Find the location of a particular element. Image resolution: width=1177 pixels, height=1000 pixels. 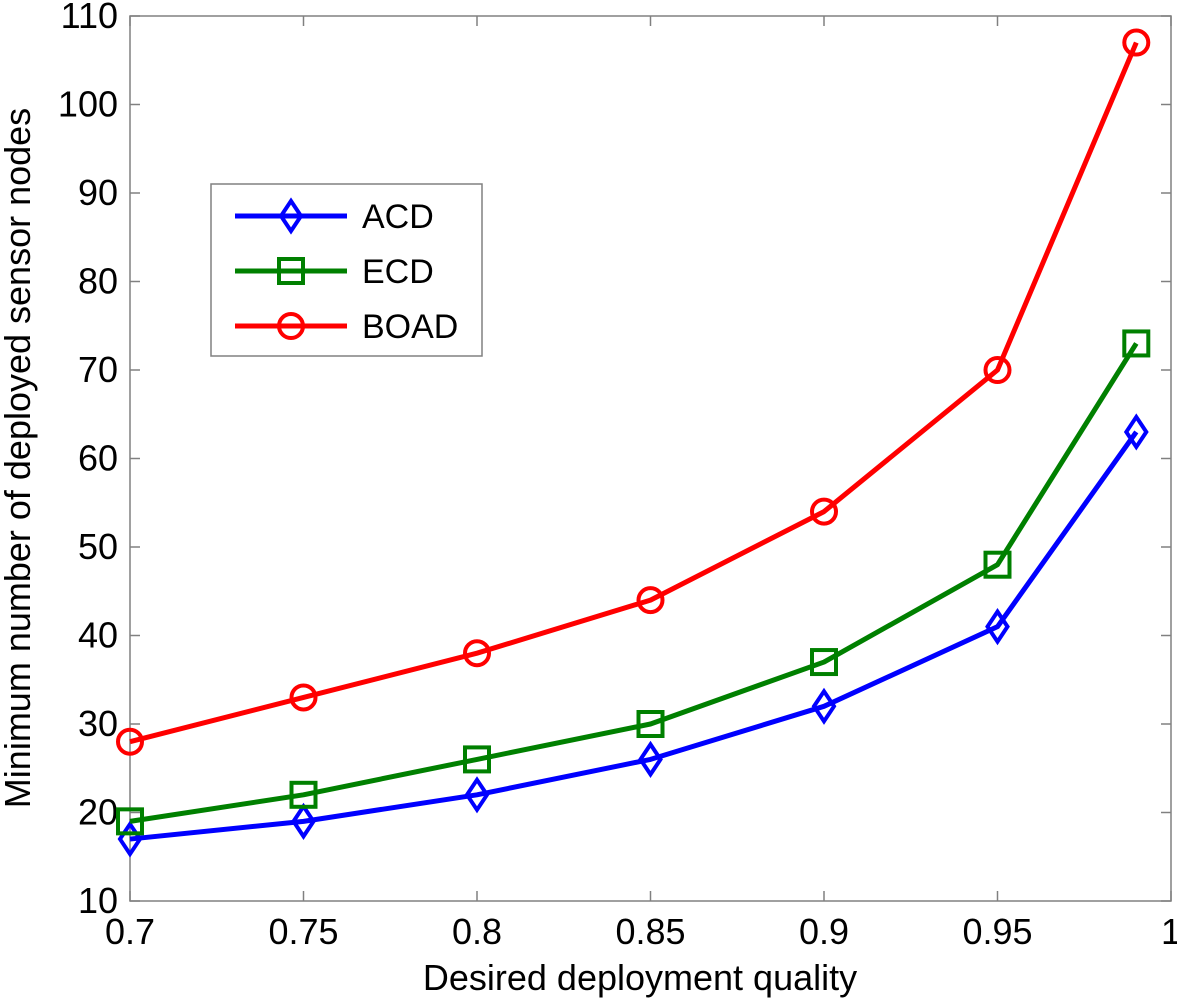

y-axis-label: Minimum number of deployed sensor nodes is located at coordinates (19, 458).